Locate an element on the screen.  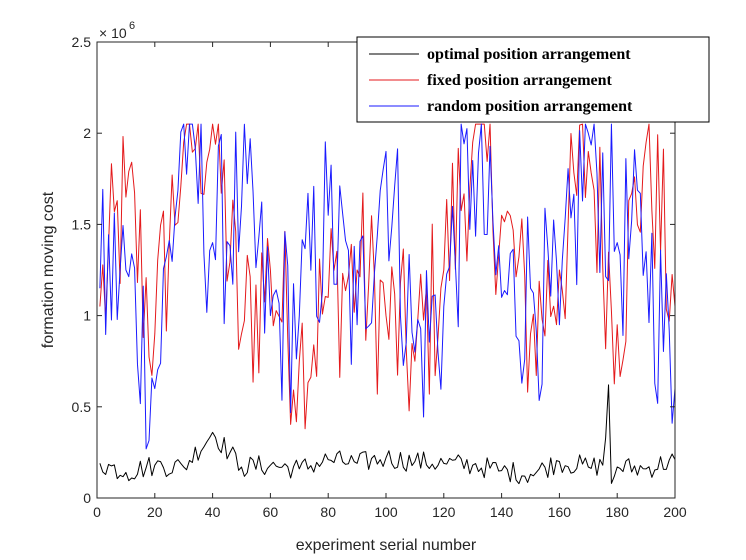
y-tick-label: 0.5 is located at coordinates (82, 407).